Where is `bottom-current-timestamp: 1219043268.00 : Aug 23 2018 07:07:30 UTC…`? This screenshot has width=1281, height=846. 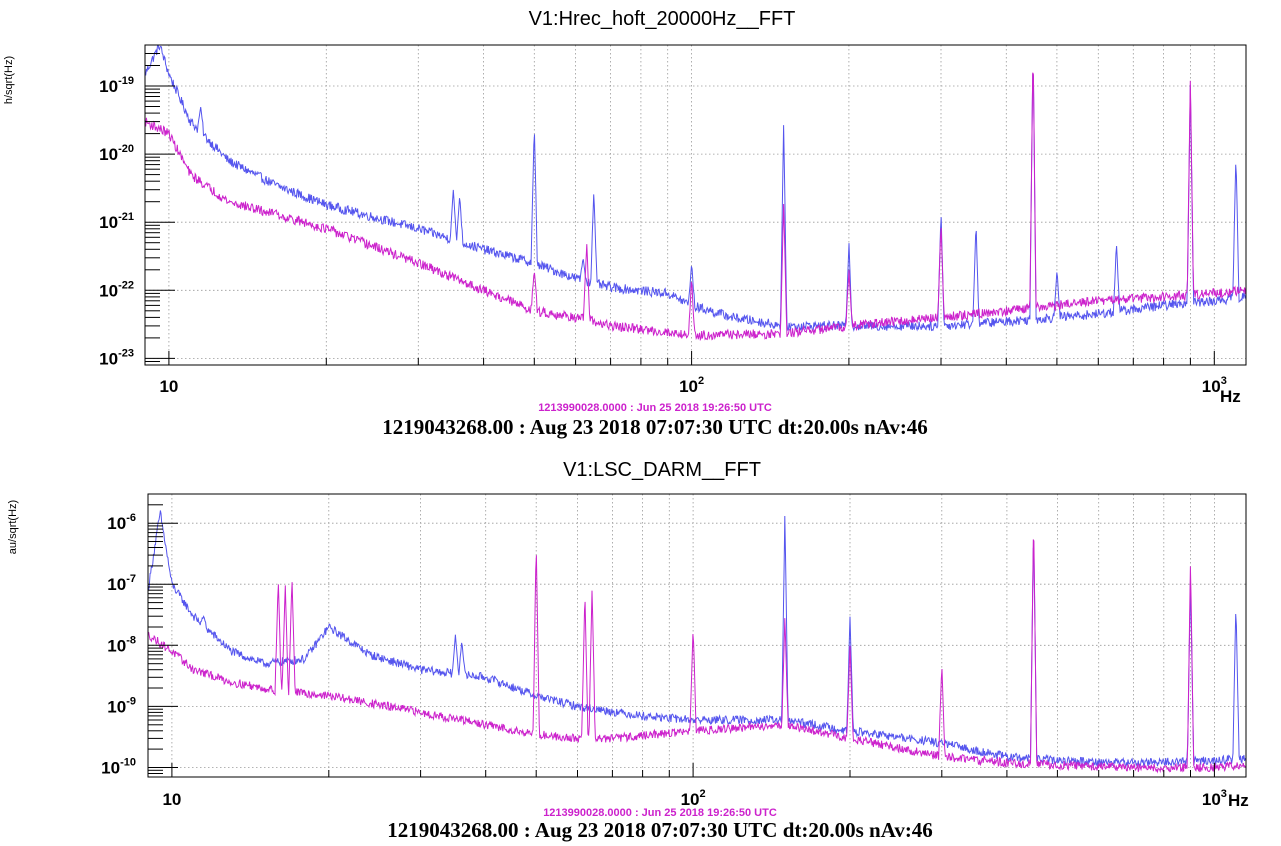 bottom-current-timestamp: 1219043268.00 : Aug 23 2018 07:07:30 UTC… is located at coordinates (660, 830).